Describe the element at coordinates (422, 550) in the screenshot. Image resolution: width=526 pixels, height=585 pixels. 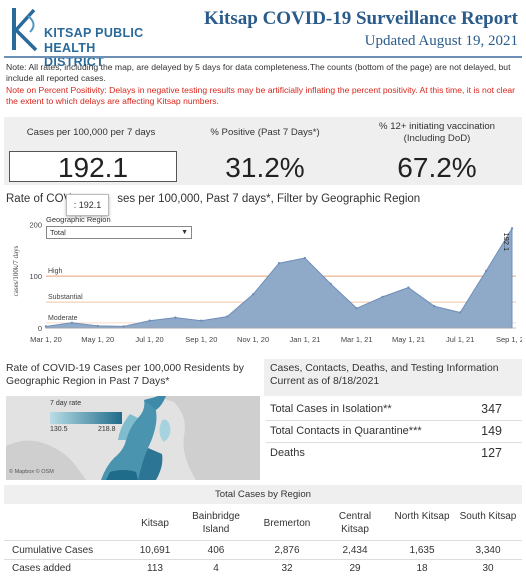
I see `table-cell: 1,635` at that location.